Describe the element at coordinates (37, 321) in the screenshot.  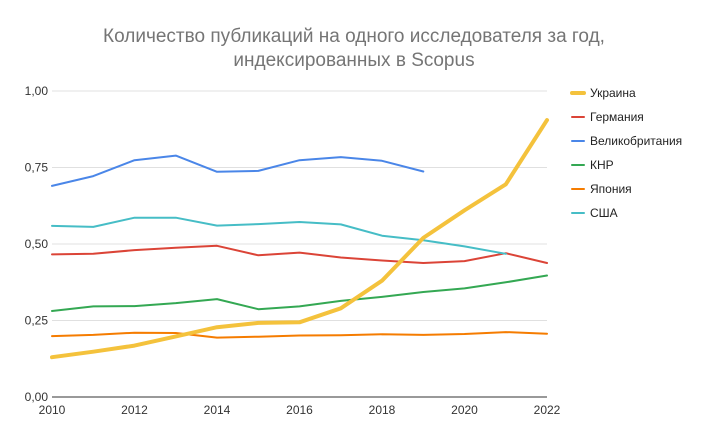
I see `y-tick-label: 0,25` at that location.